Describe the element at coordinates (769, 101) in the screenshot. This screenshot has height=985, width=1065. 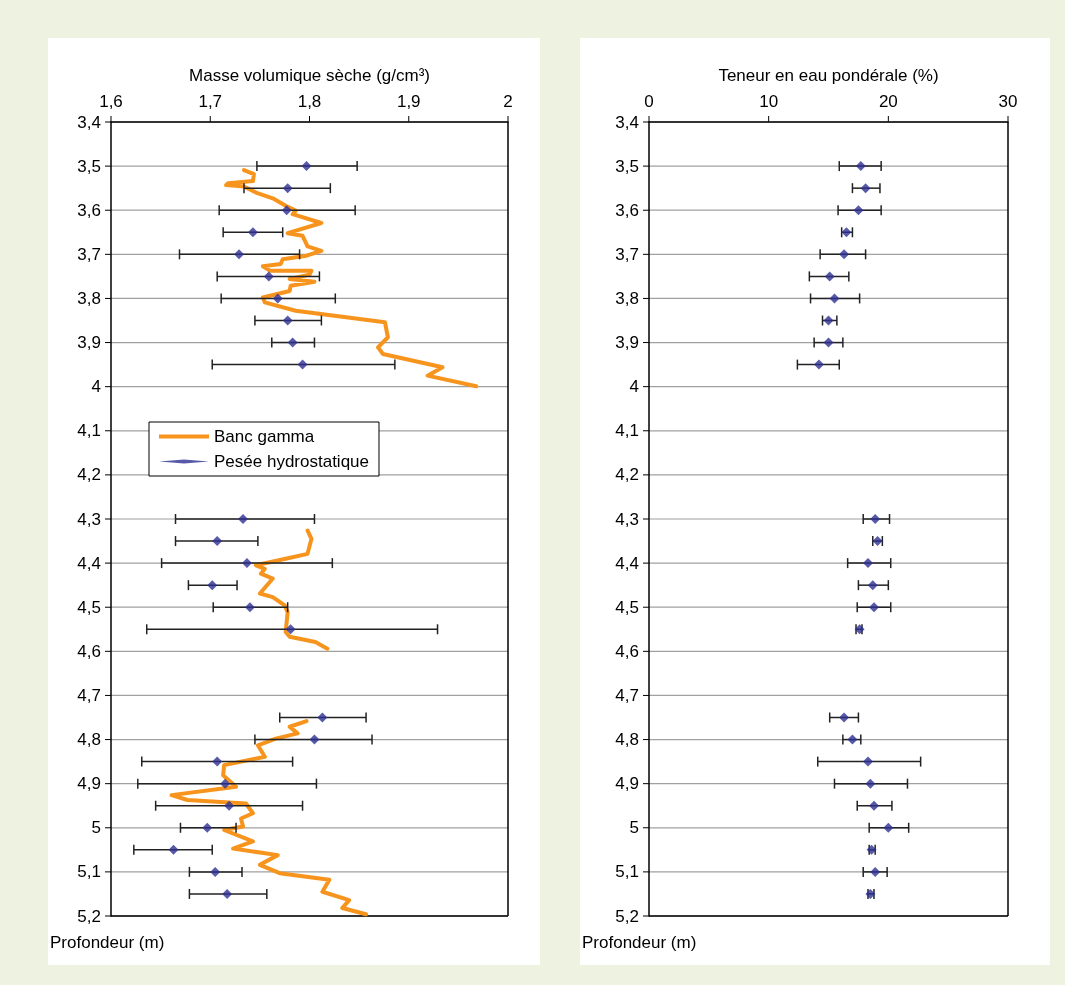
I see `x-tick-label: 10` at that location.